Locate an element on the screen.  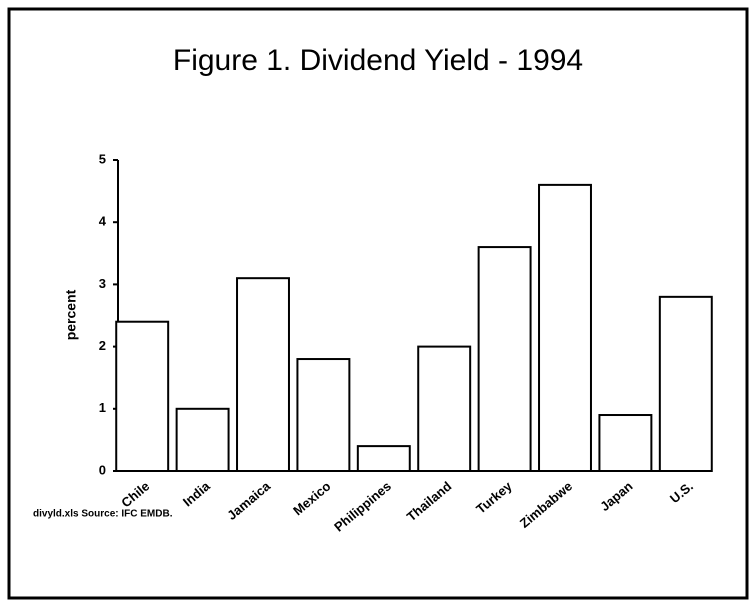
y-tick-label: 4 is located at coordinates (103, 221).